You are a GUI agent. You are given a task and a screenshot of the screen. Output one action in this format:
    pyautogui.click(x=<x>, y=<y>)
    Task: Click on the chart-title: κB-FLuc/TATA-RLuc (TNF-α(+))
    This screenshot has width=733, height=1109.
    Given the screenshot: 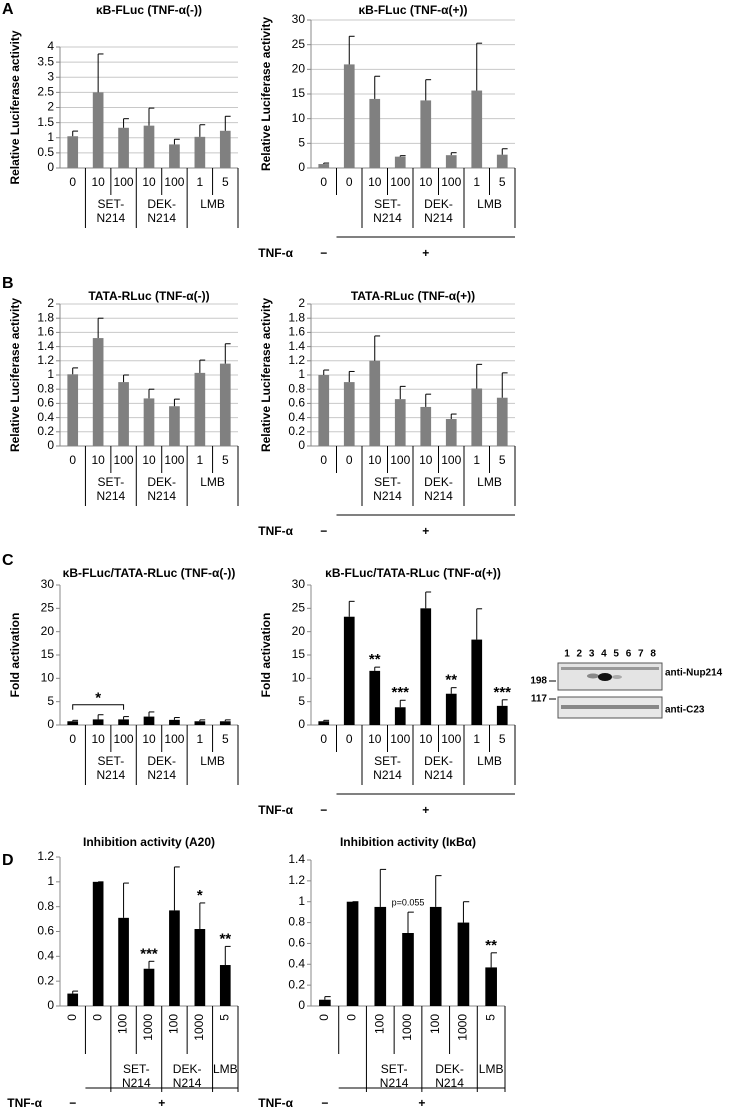 What is the action you would take?
    pyautogui.click(x=413, y=573)
    